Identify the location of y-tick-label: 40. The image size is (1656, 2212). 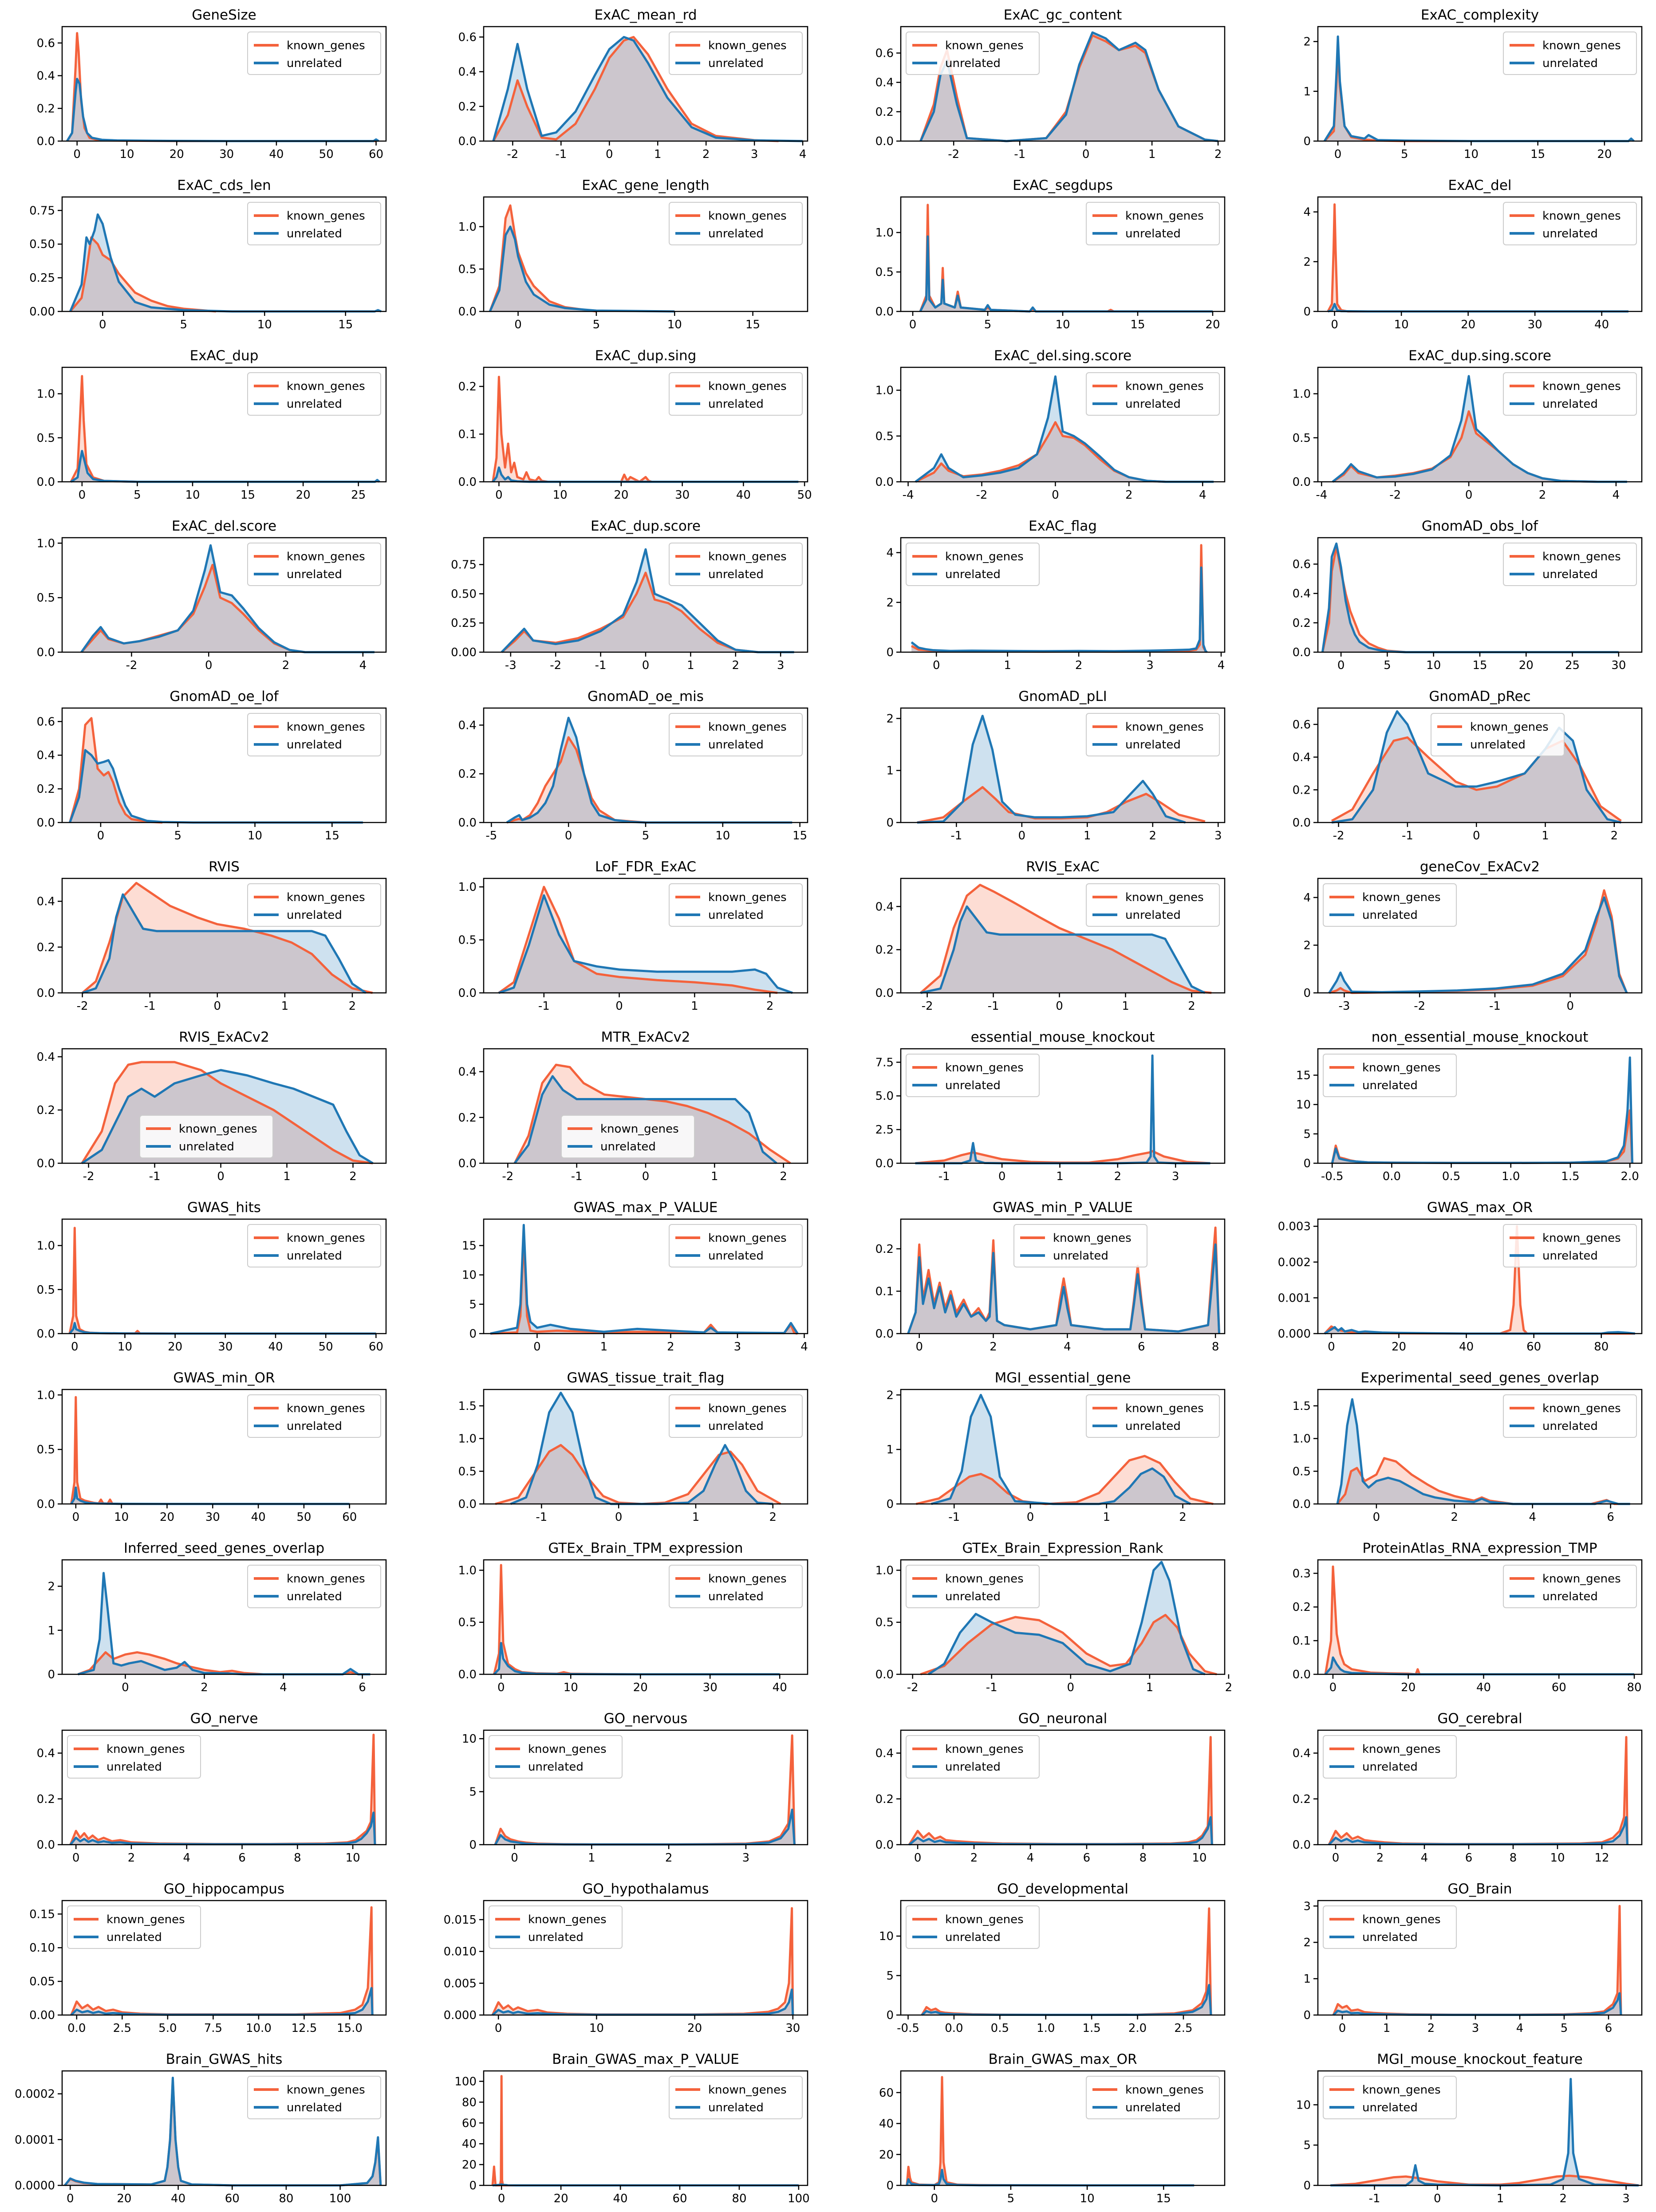
(469, 2144).